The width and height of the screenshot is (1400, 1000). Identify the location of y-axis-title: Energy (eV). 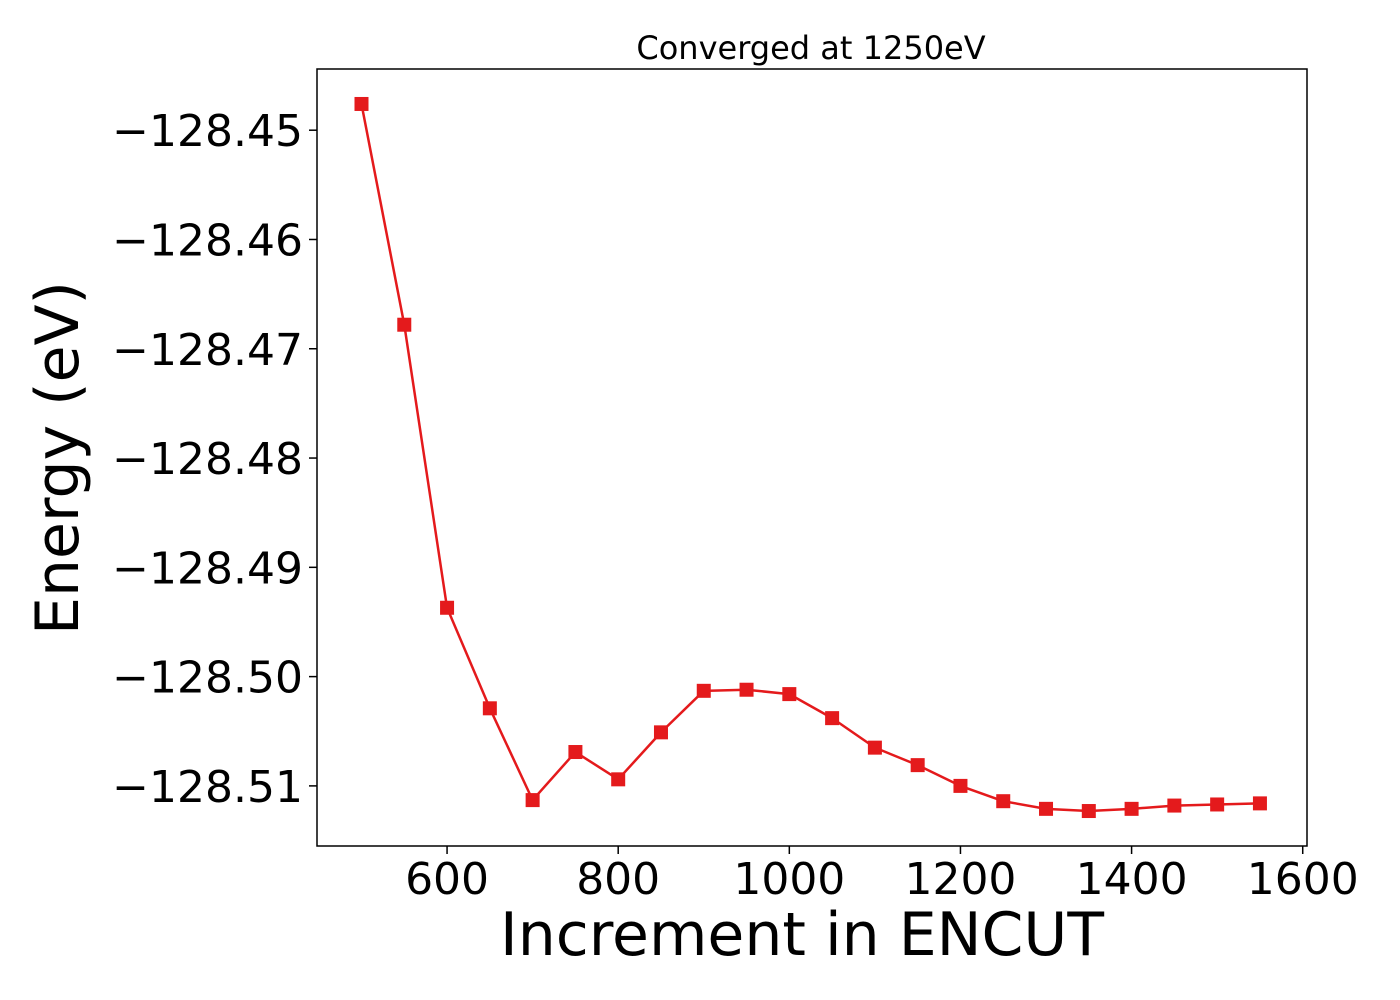
(58, 458).